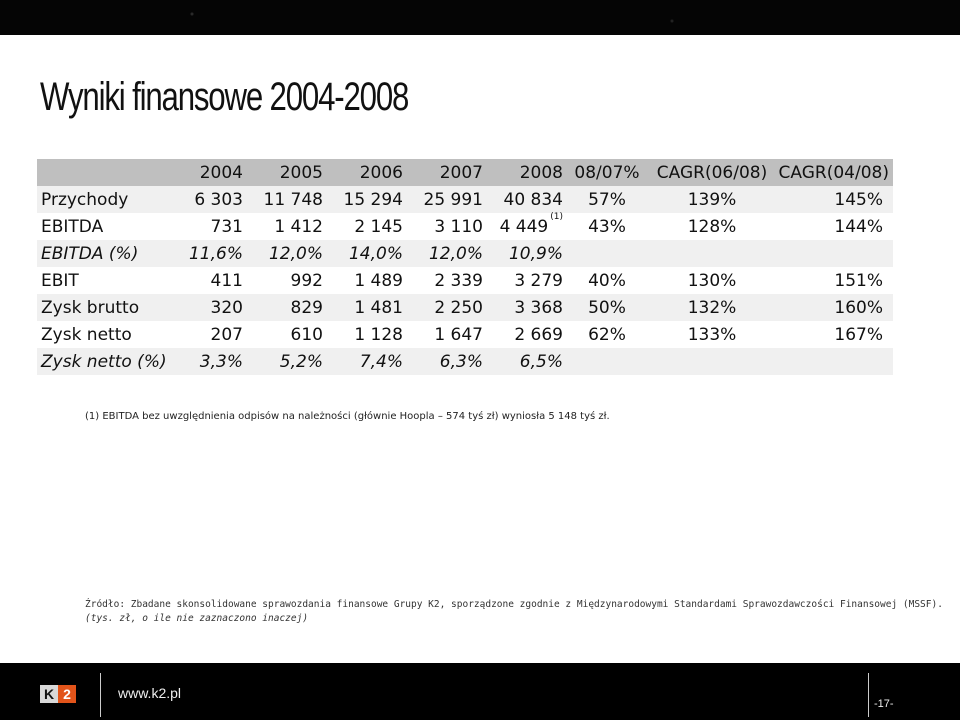  I want to click on table-cell: 2 669, so click(527, 334).